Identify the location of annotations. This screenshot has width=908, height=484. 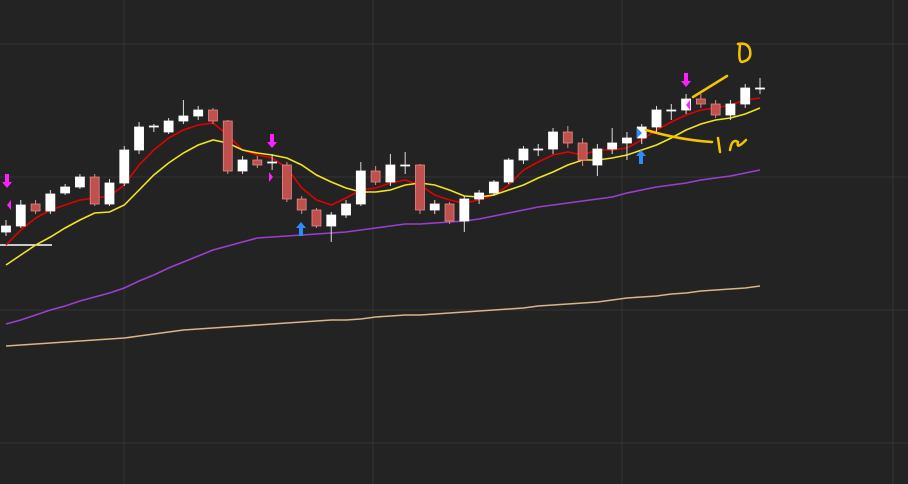
(698, 98).